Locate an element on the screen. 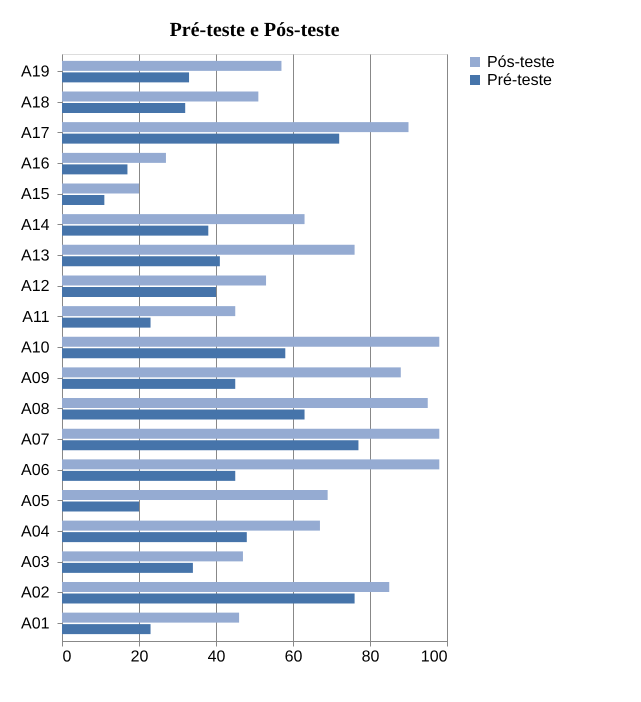 Image resolution: width=641 pixels, height=702 pixels. legend-label: Pós-teste is located at coordinates (521, 62).